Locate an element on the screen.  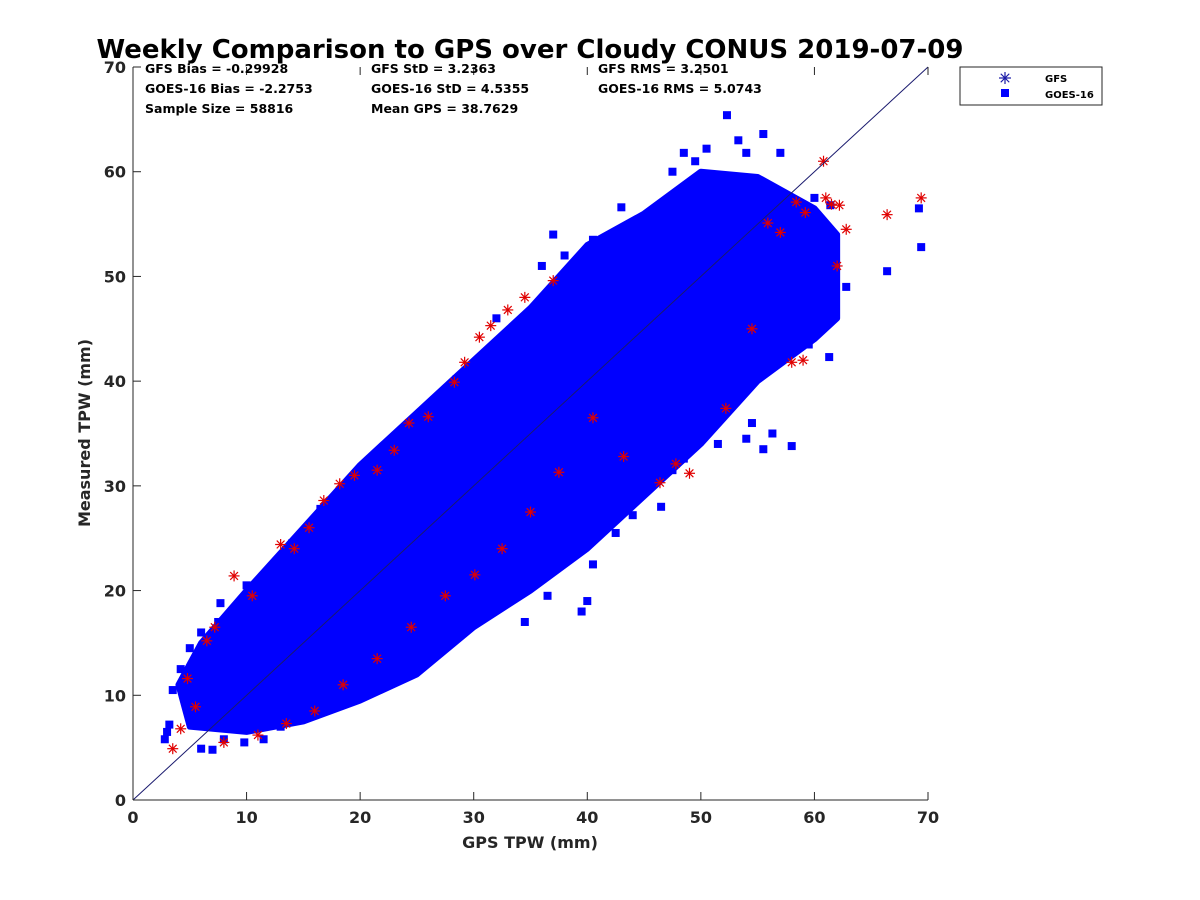
y-tick-label: 60 is located at coordinates (115, 172).